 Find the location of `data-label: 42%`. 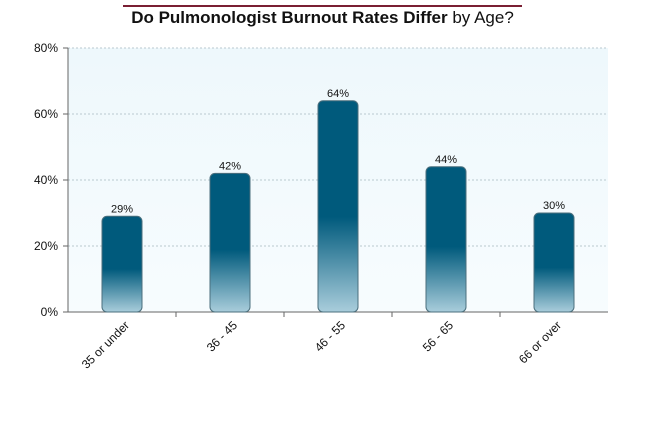

data-label: 42% is located at coordinates (230, 166).